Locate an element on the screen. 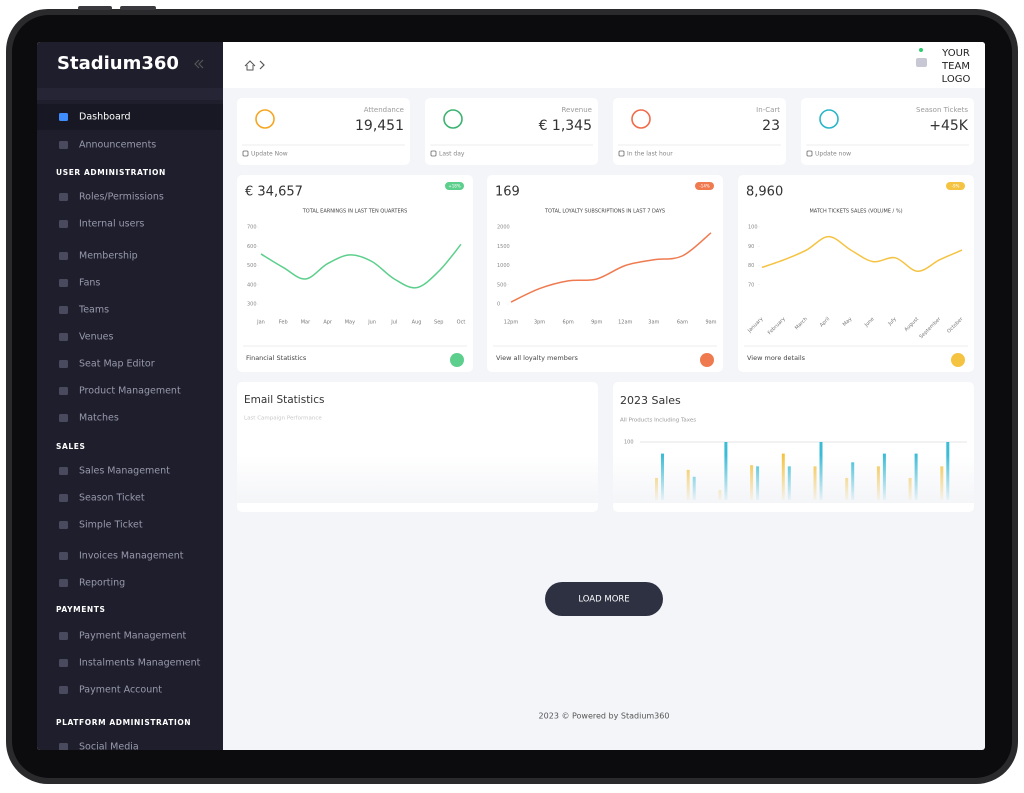  load-more-label: LOAD MORE is located at coordinates (603, 600).